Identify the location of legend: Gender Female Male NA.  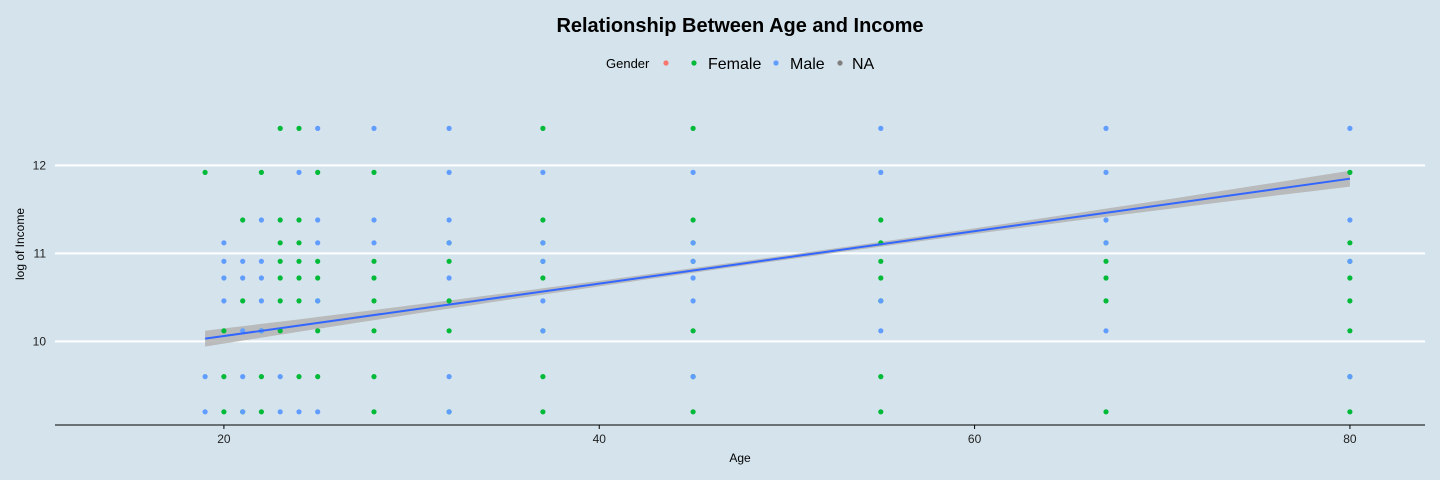
(740, 64).